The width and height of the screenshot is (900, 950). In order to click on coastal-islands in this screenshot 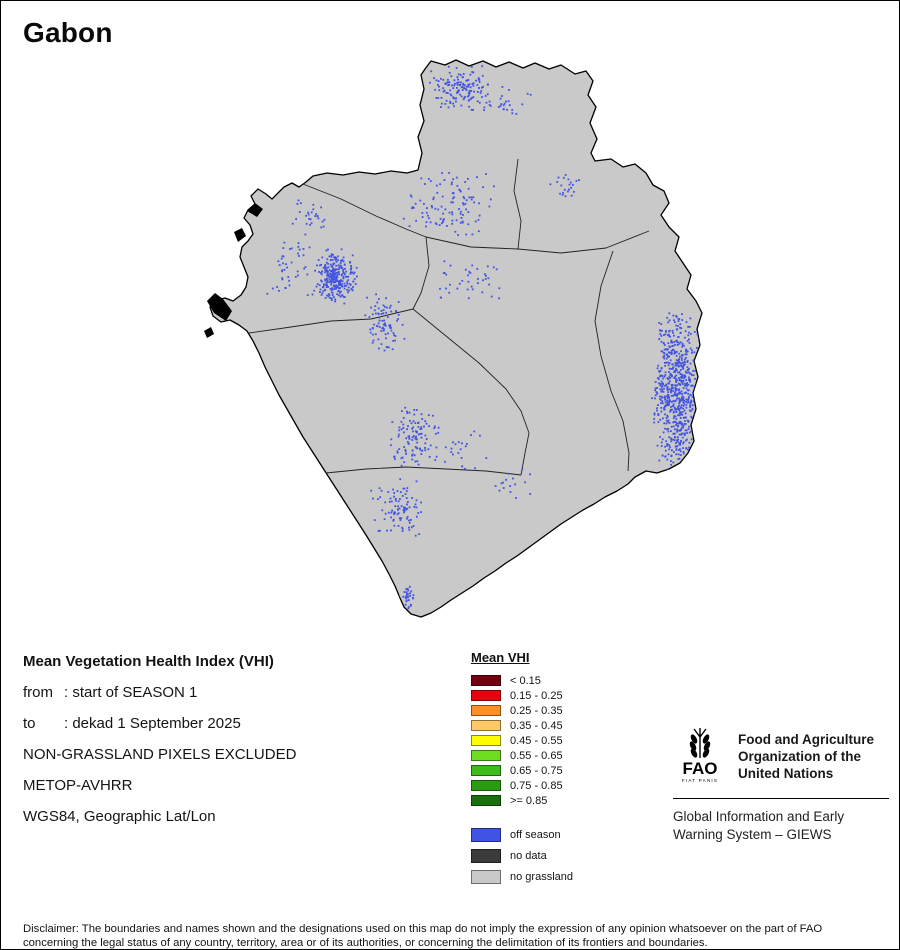, I will do `click(233, 270)`.